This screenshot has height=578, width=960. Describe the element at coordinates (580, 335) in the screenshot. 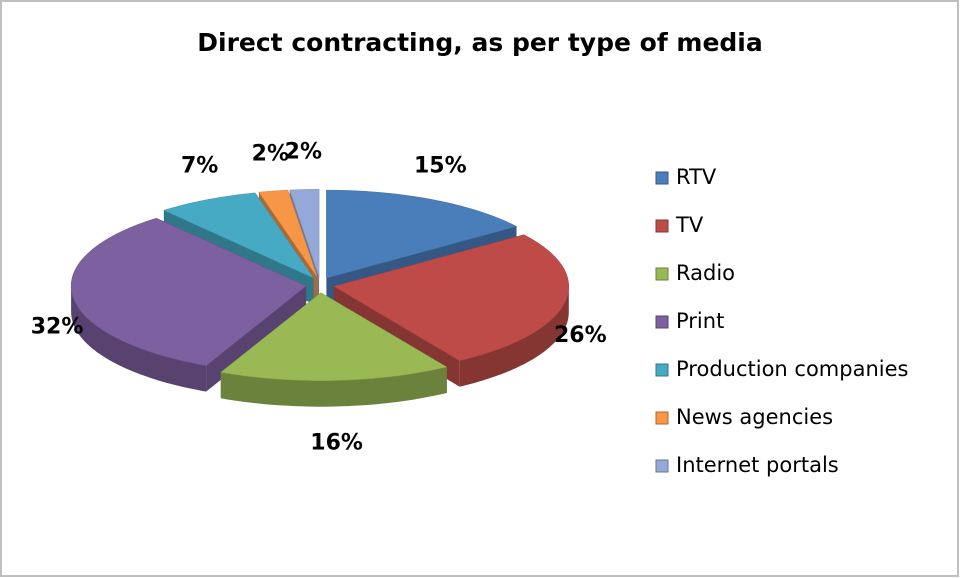

I see `data-label: 26%` at that location.